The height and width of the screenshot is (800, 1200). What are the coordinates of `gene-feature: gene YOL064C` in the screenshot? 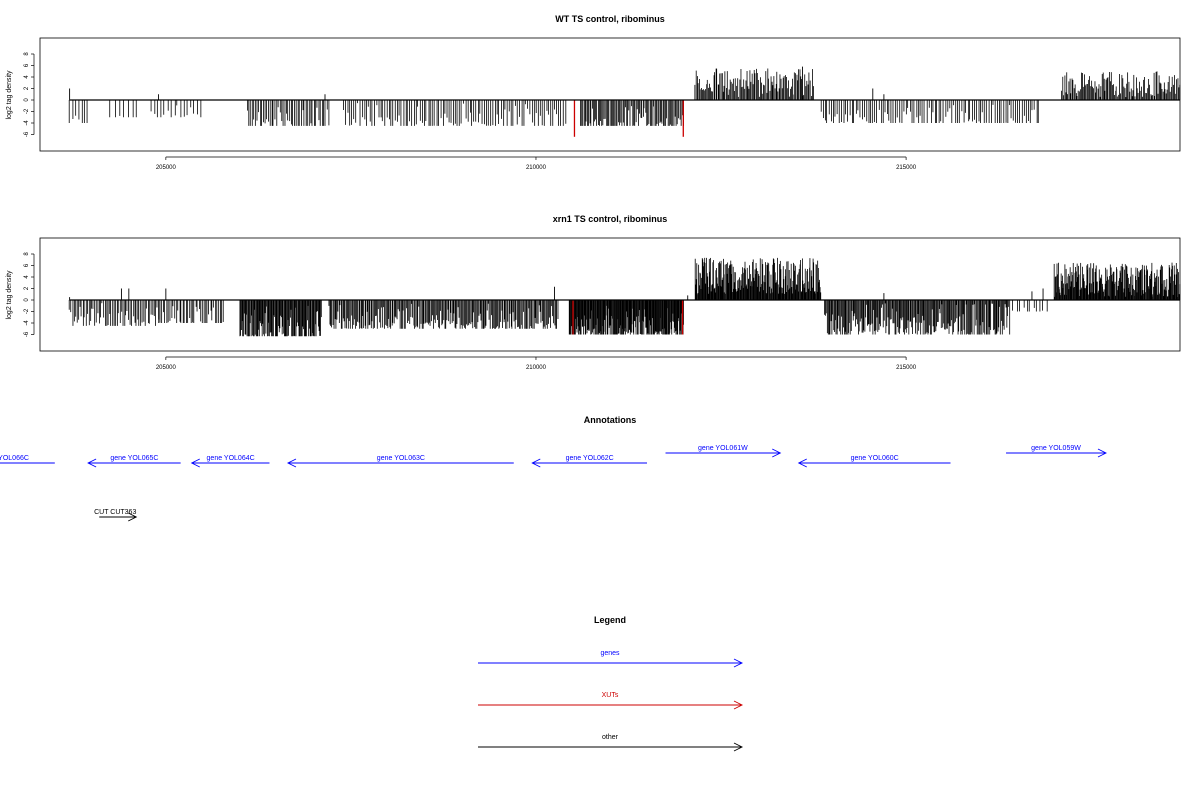 It's located at (230, 461).